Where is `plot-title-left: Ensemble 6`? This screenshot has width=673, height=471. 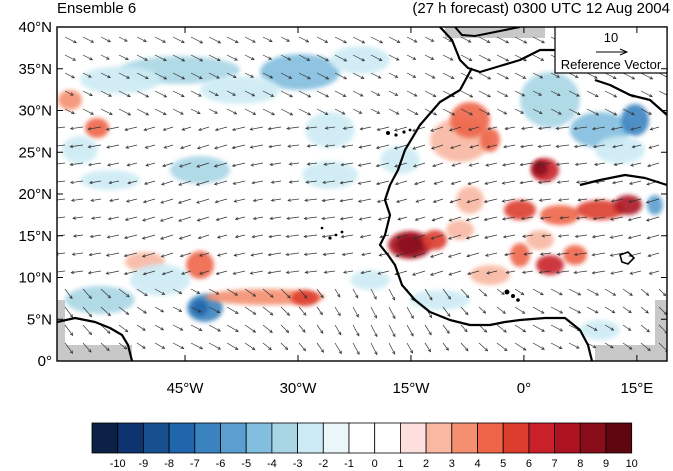
plot-title-left: Ensemble 6 is located at coordinates (97, 8).